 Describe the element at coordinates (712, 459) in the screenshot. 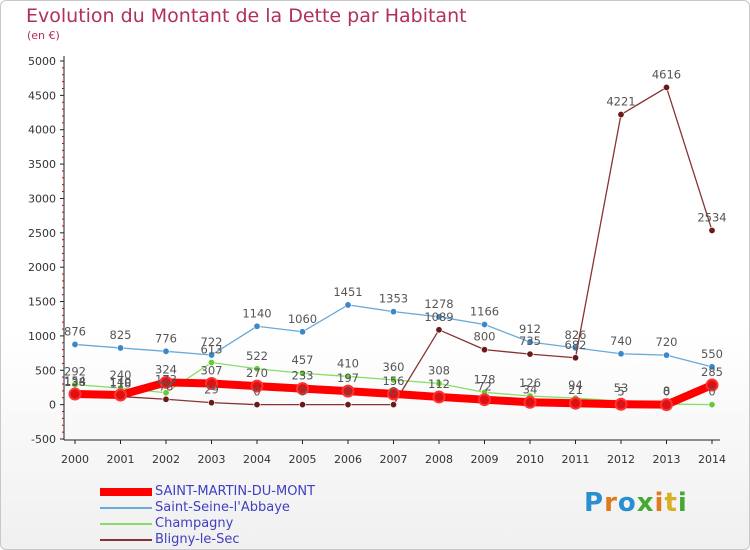

I see `x-tick-label: 2014` at that location.